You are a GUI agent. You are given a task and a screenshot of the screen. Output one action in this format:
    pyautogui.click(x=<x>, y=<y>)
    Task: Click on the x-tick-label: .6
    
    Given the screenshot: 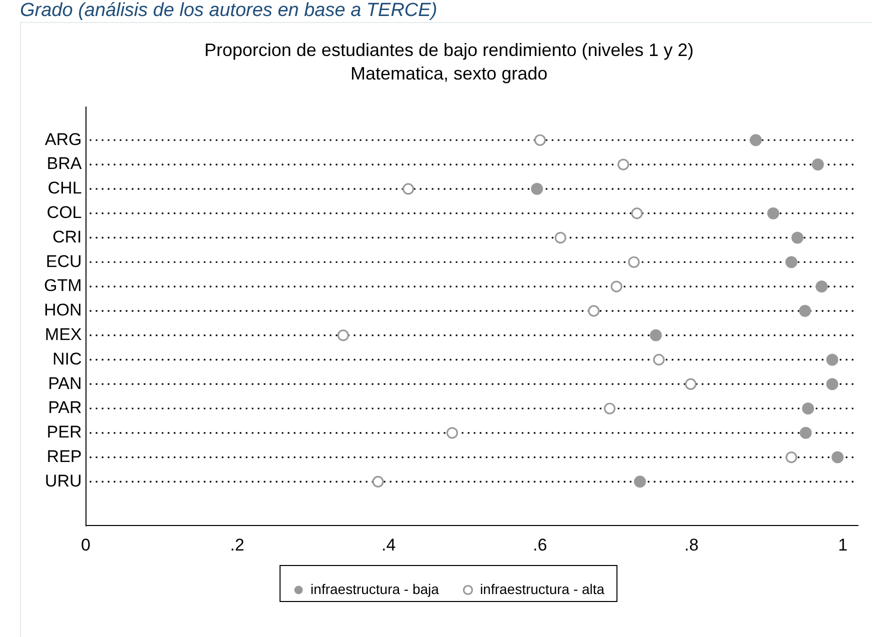 What is the action you would take?
    pyautogui.click(x=540, y=544)
    